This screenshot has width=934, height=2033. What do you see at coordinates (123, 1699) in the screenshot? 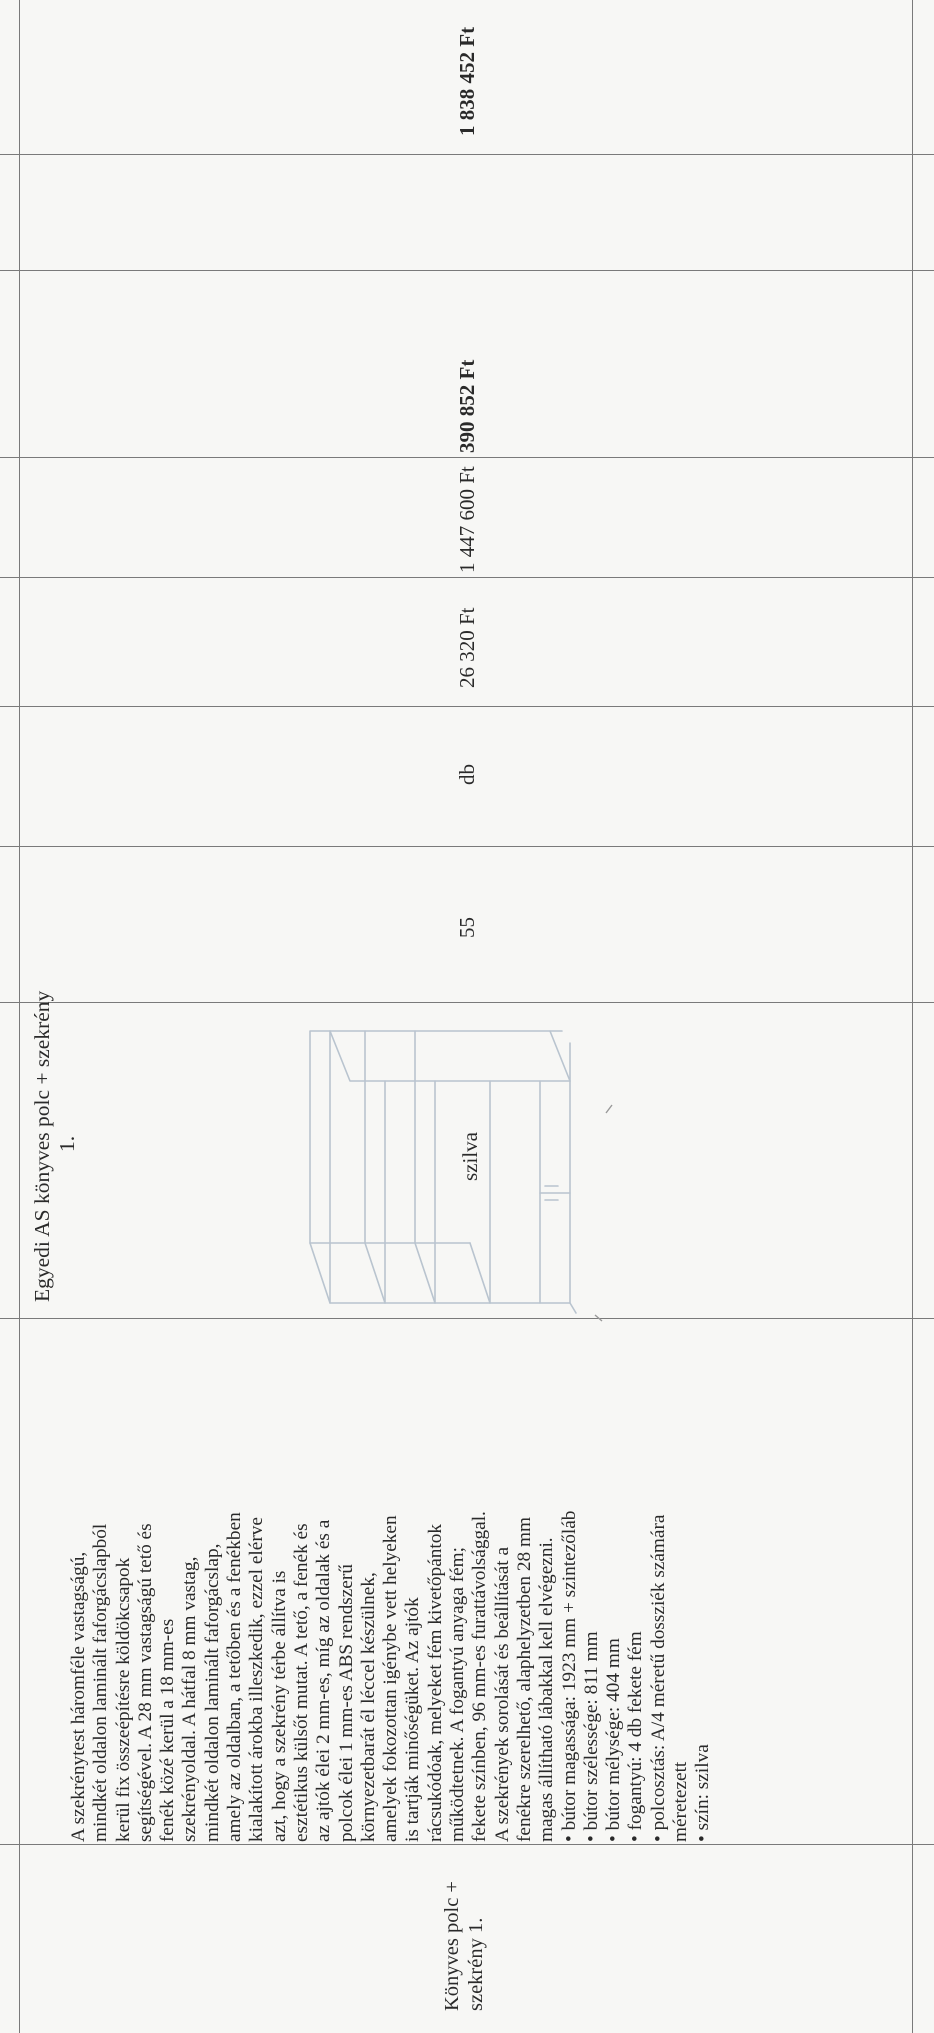
I see `description-line: kerül fix összeépítésre köldökcsapok` at bounding box center [123, 1699].